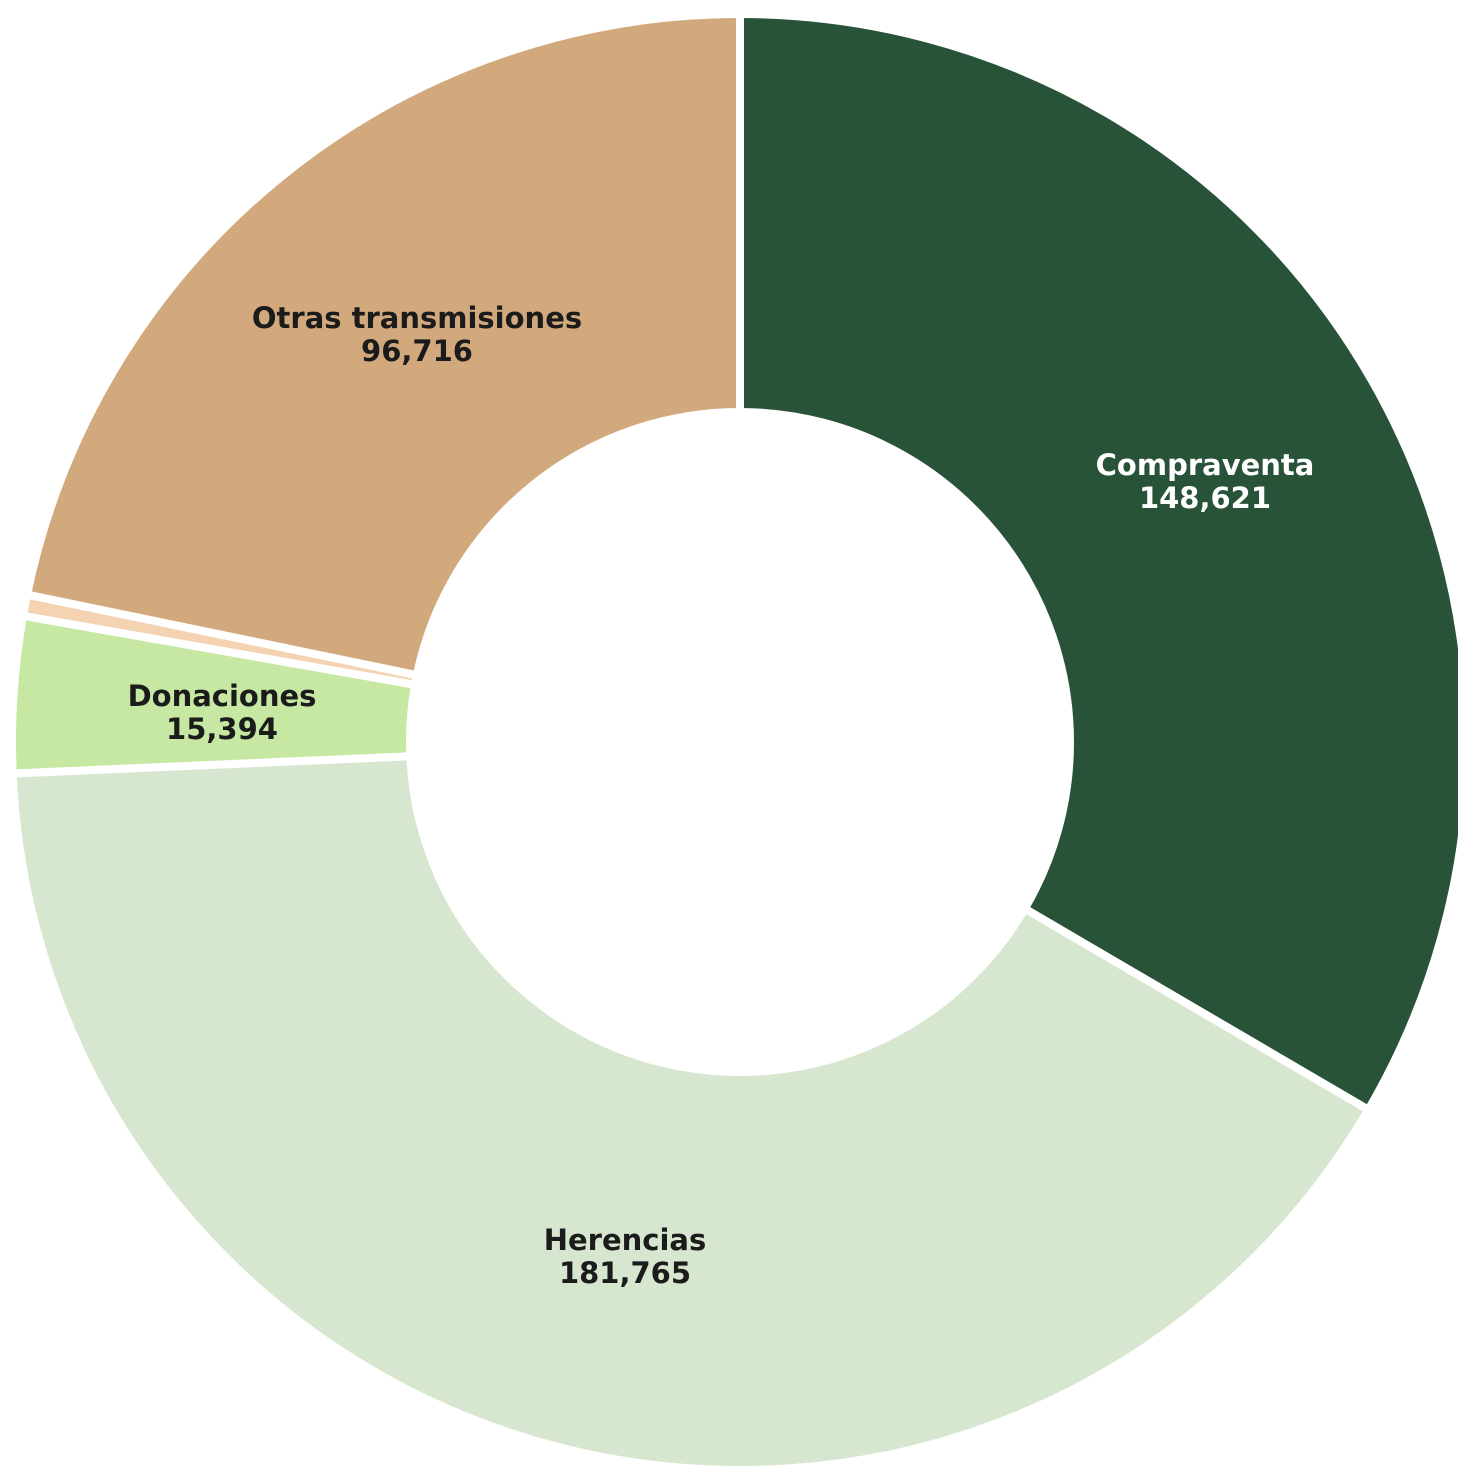  What do you see at coordinates (1205, 465) in the screenshot?
I see `slice-category-label: Compraventa` at bounding box center [1205, 465].